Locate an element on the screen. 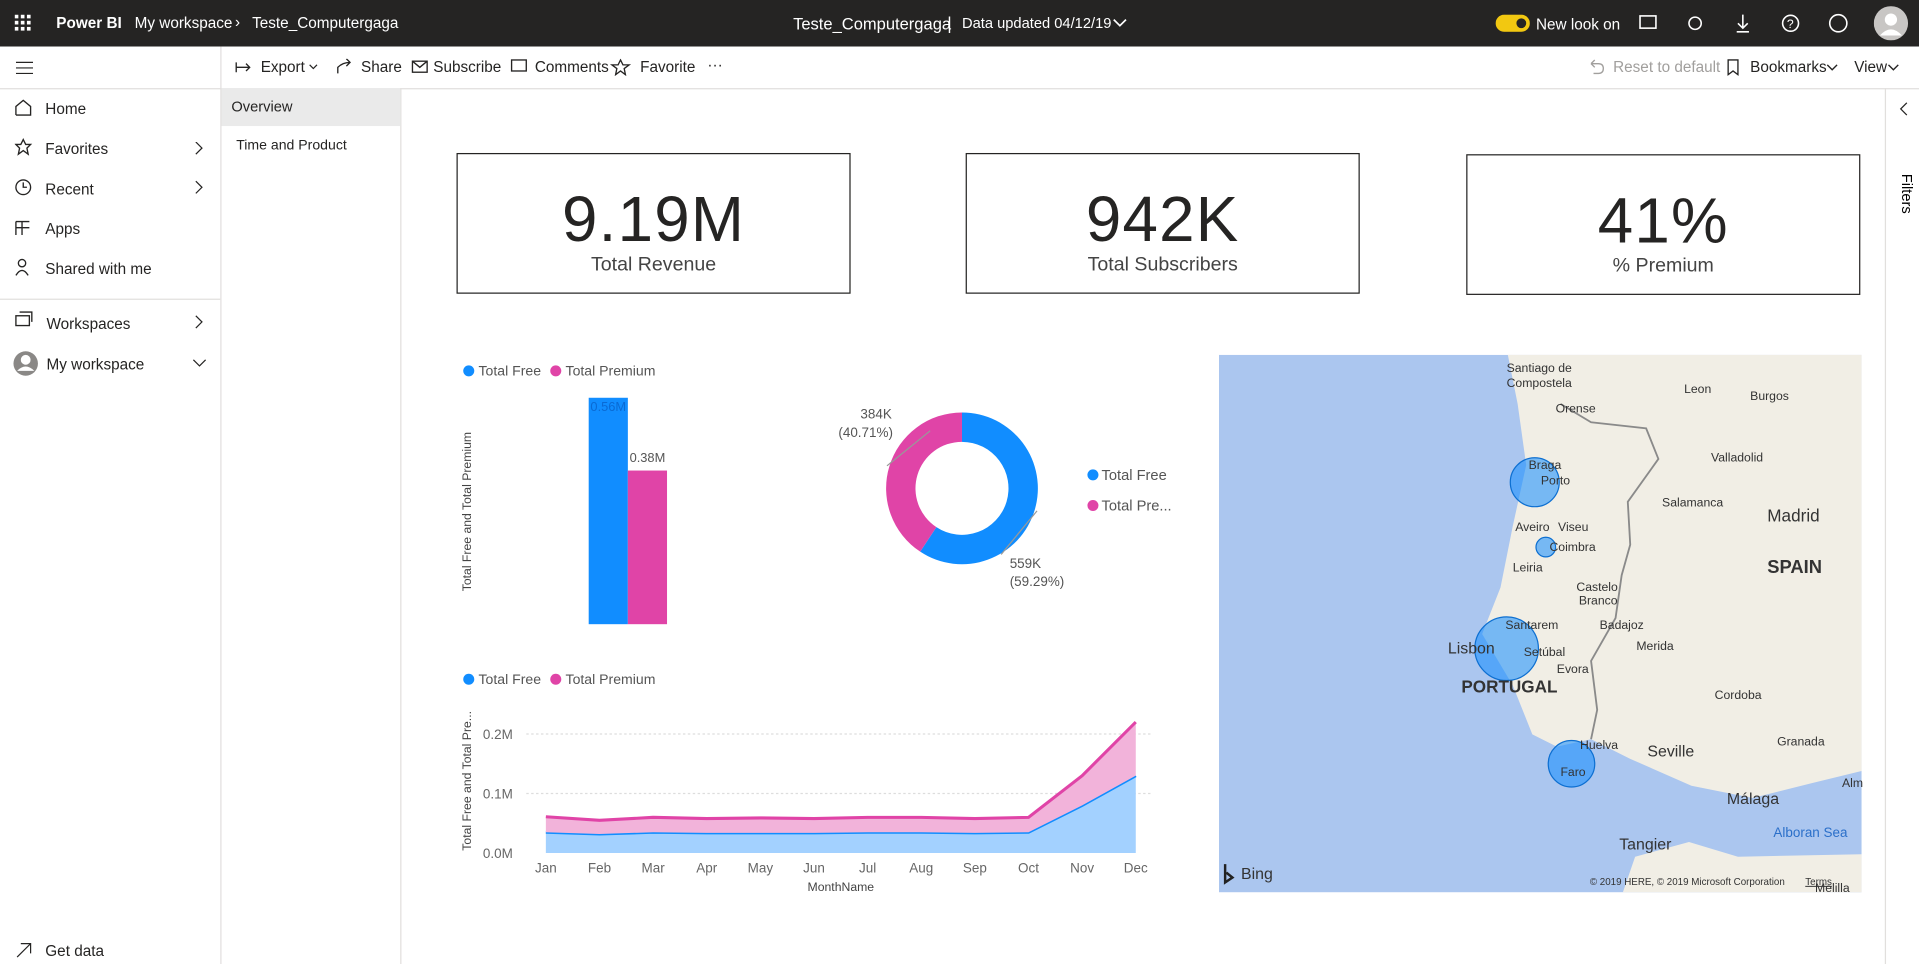 The width and height of the screenshot is (1919, 964). data-label: 559K is located at coordinates (1025, 563).